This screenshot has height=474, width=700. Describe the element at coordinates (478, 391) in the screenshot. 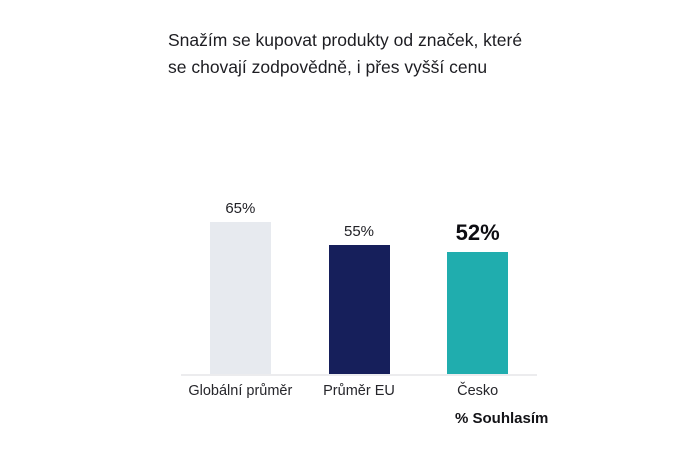

I see `bar-category-label: Česko` at that location.